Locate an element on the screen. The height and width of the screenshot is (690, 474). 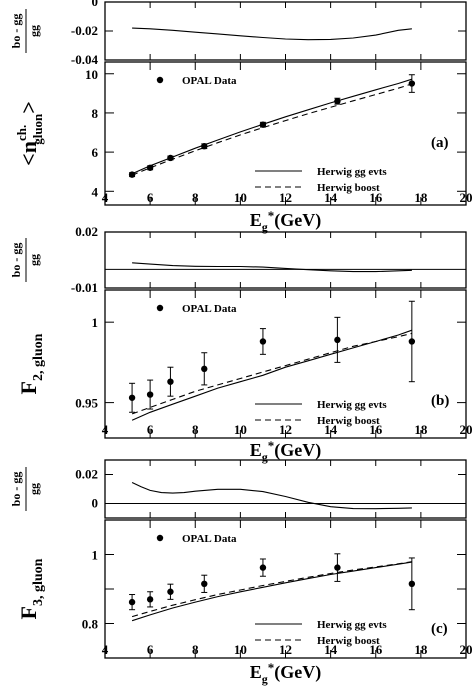
panel-c-main-ytick-label-1: 1 is located at coordinates (95, 555).